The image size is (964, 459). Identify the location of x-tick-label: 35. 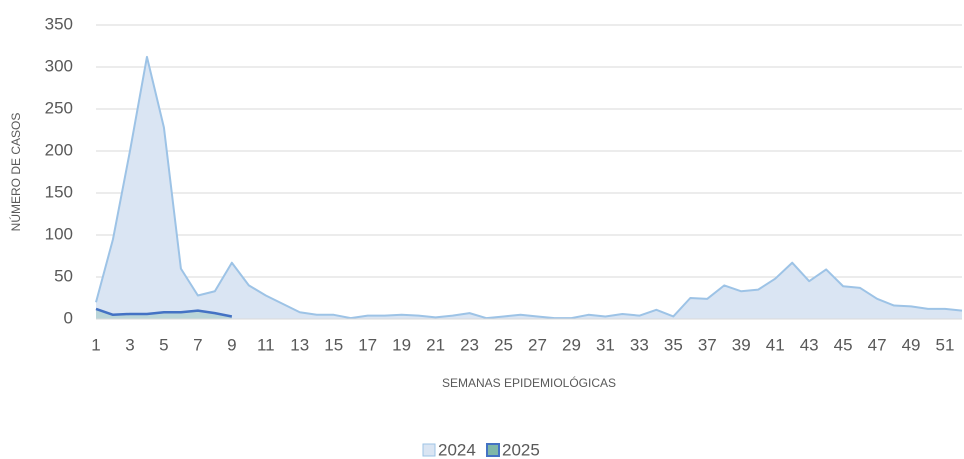
(673, 344).